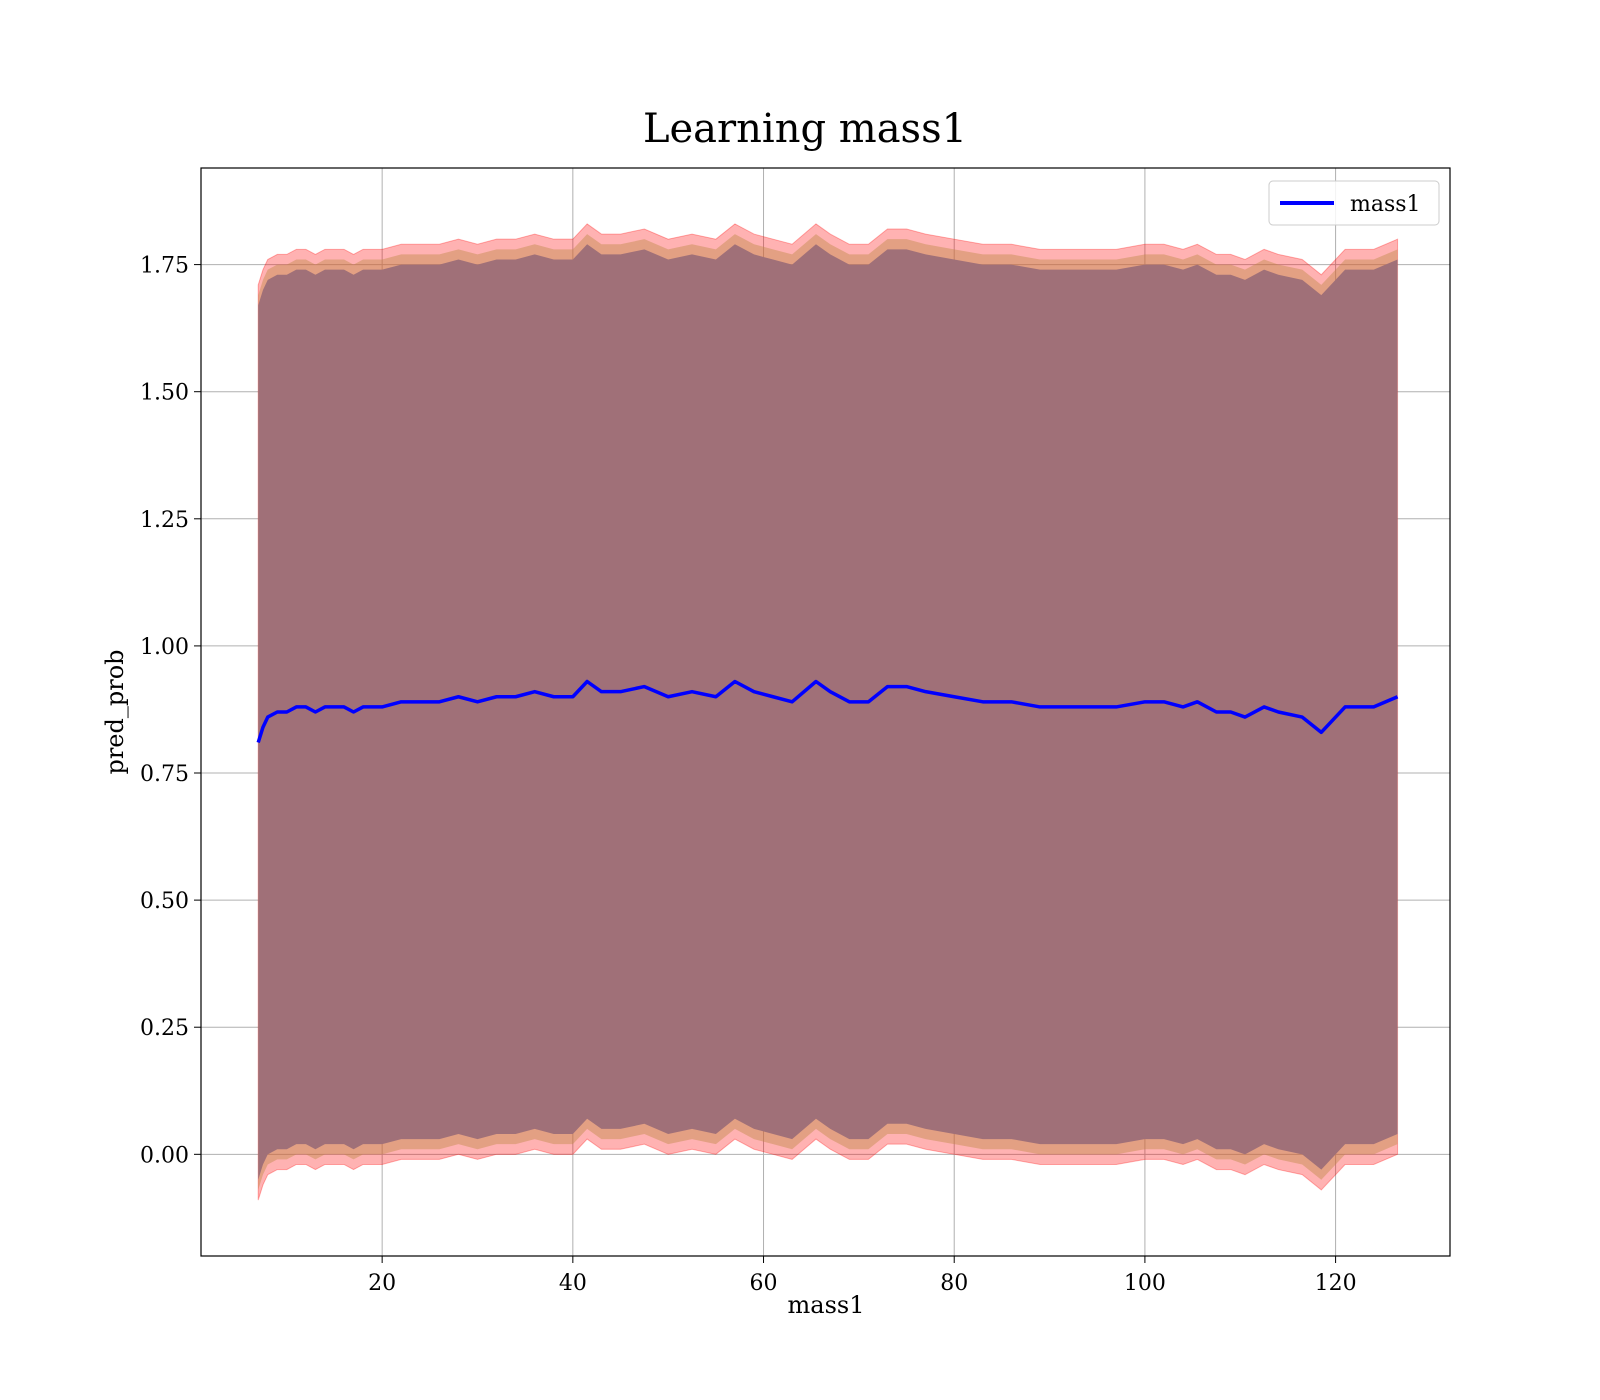 The height and width of the screenshot is (1400, 1600). Describe the element at coordinates (954, 1283) in the screenshot. I see `x-tick-label: 80` at that location.